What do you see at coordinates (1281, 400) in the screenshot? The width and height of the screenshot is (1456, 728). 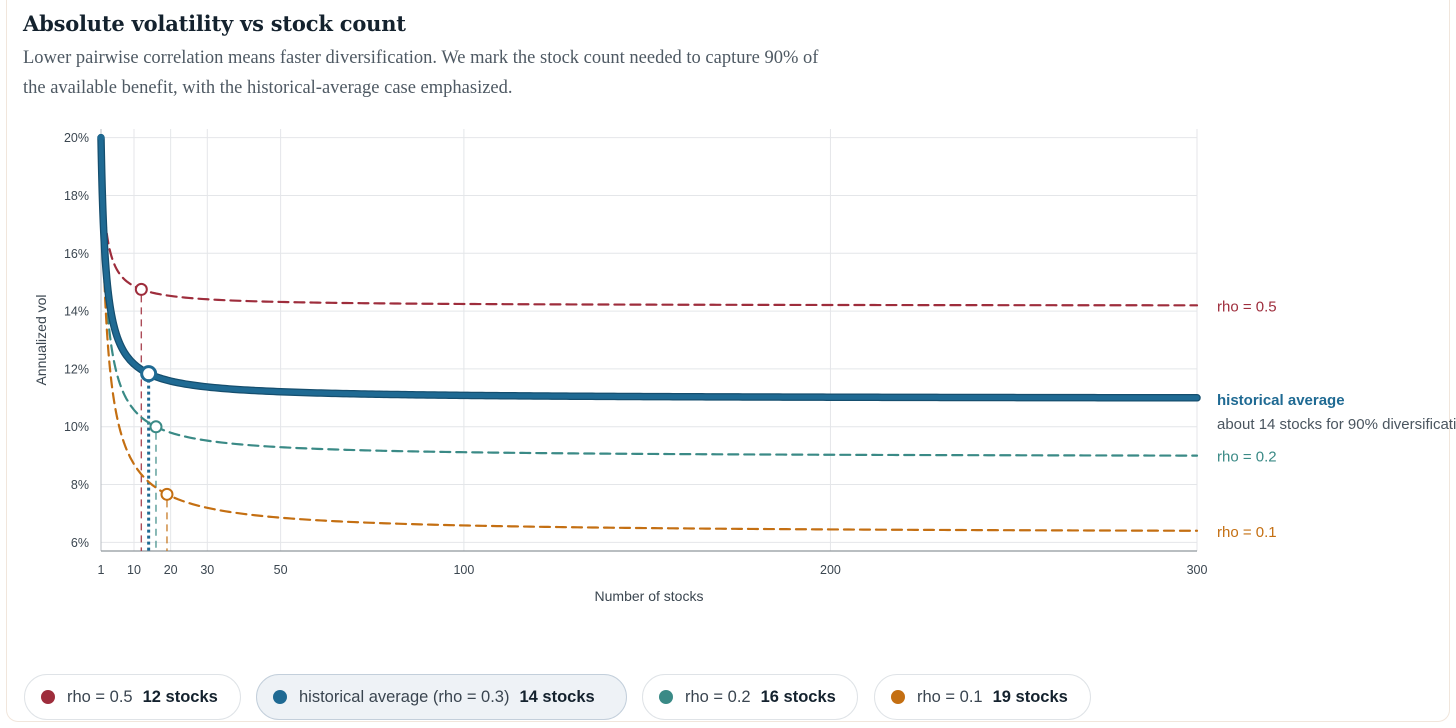 I see `series-end-label: historical average` at bounding box center [1281, 400].